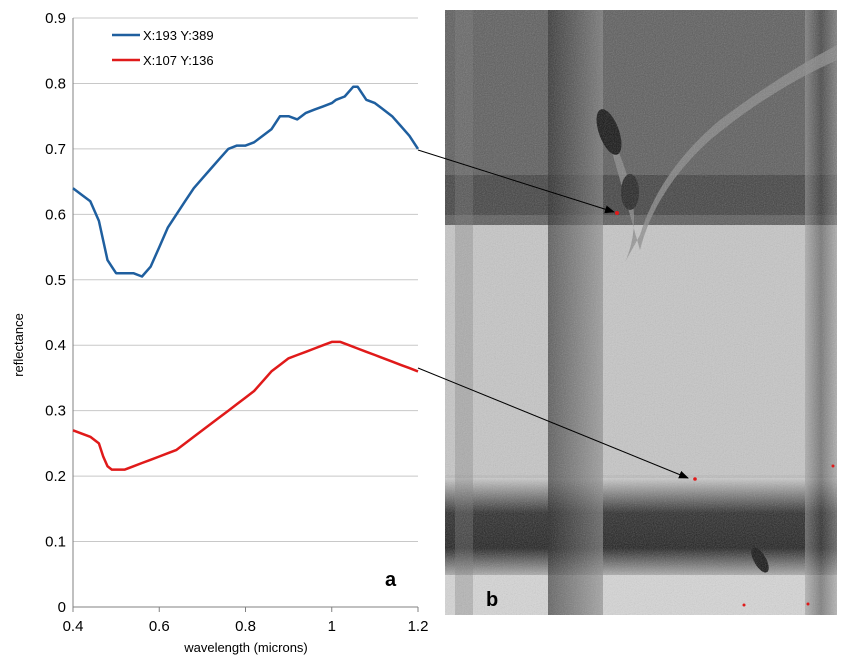 The height and width of the screenshot is (660, 841). I want to click on x-tick-label-1: 0.6, so click(159, 626).